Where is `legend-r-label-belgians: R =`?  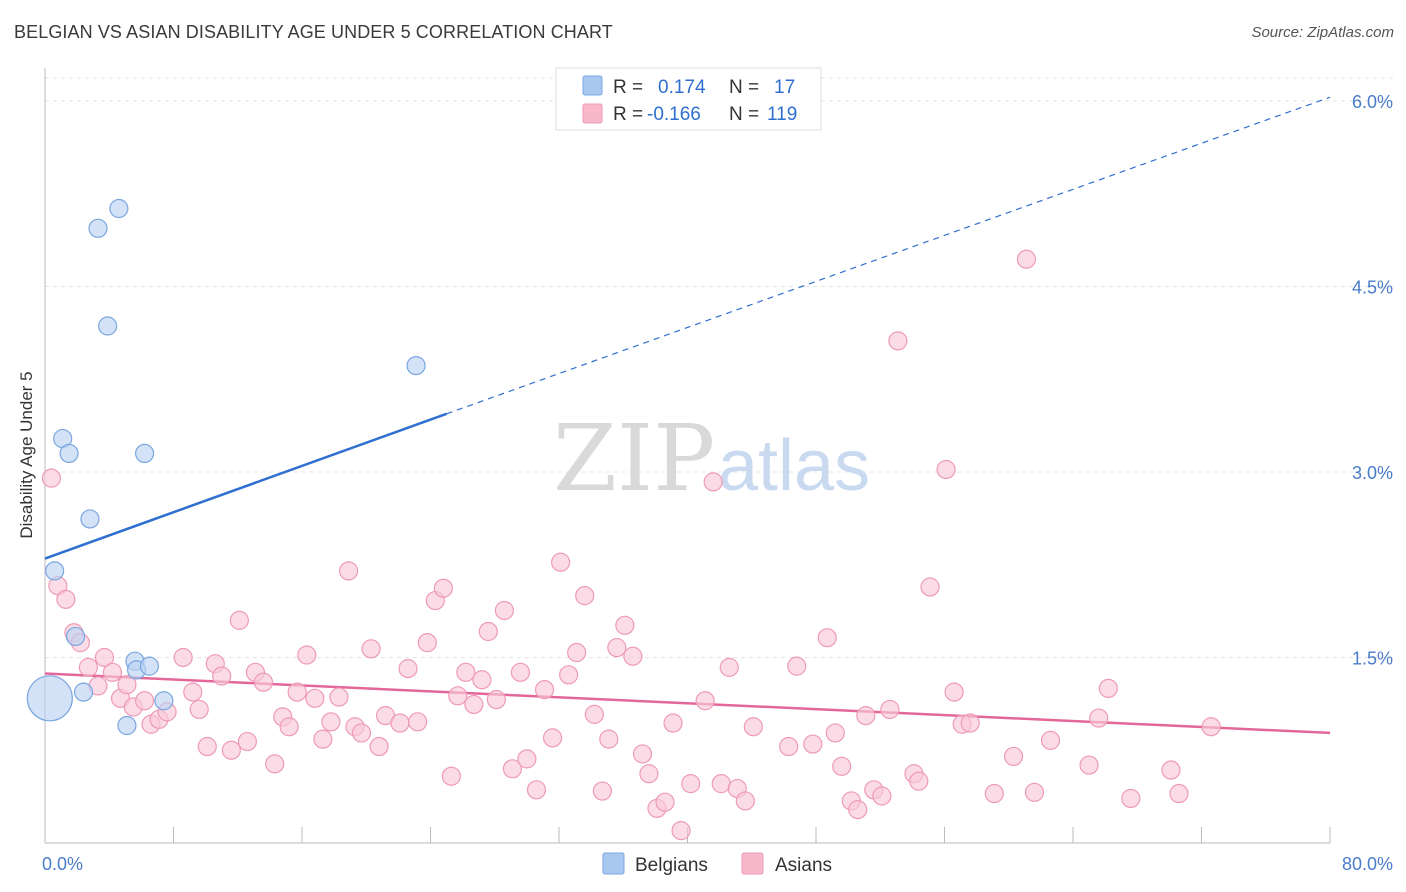 legend-r-label-belgians: R = is located at coordinates (628, 87).